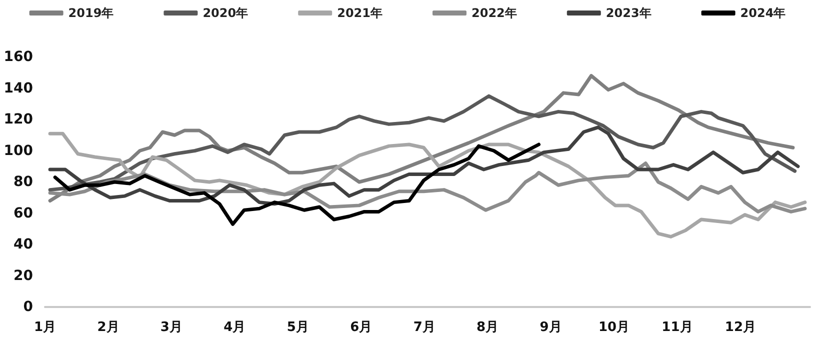 Image resolution: width=815 pixels, height=349 pixels. What do you see at coordinates (487, 327) in the screenshot?
I see `x-tick-label: 8月` at bounding box center [487, 327].